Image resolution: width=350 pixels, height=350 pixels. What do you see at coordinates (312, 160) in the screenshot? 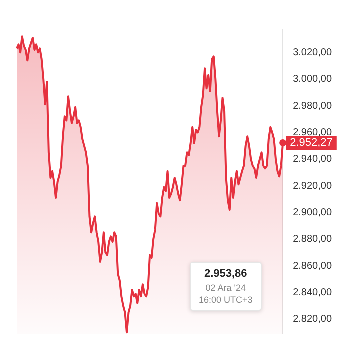
I see `y-tick-label: 2.940,00` at bounding box center [312, 160].